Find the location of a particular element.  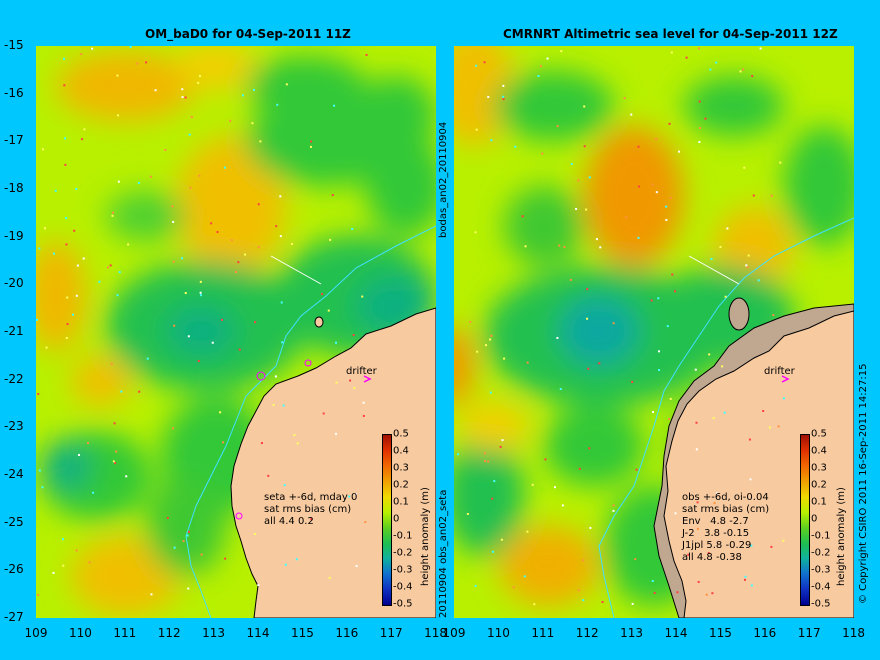

right-colorbar is located at coordinates (805, 520).